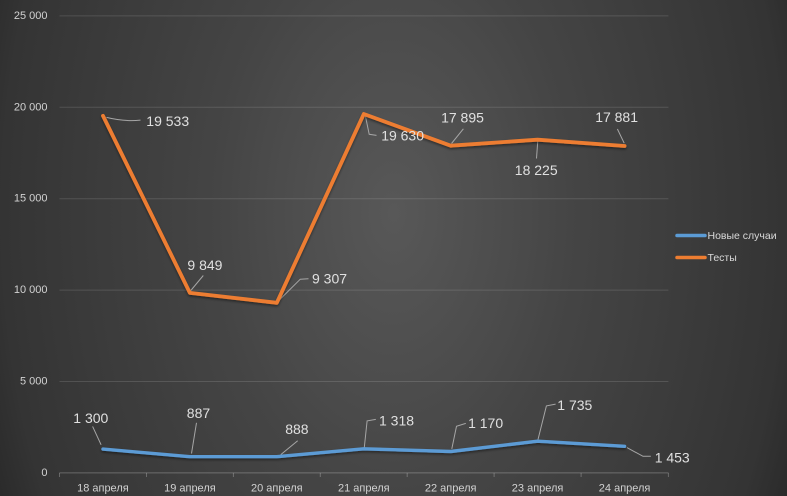  What do you see at coordinates (485, 423) in the screenshot?
I see `svg-text: 1 170` at bounding box center [485, 423].